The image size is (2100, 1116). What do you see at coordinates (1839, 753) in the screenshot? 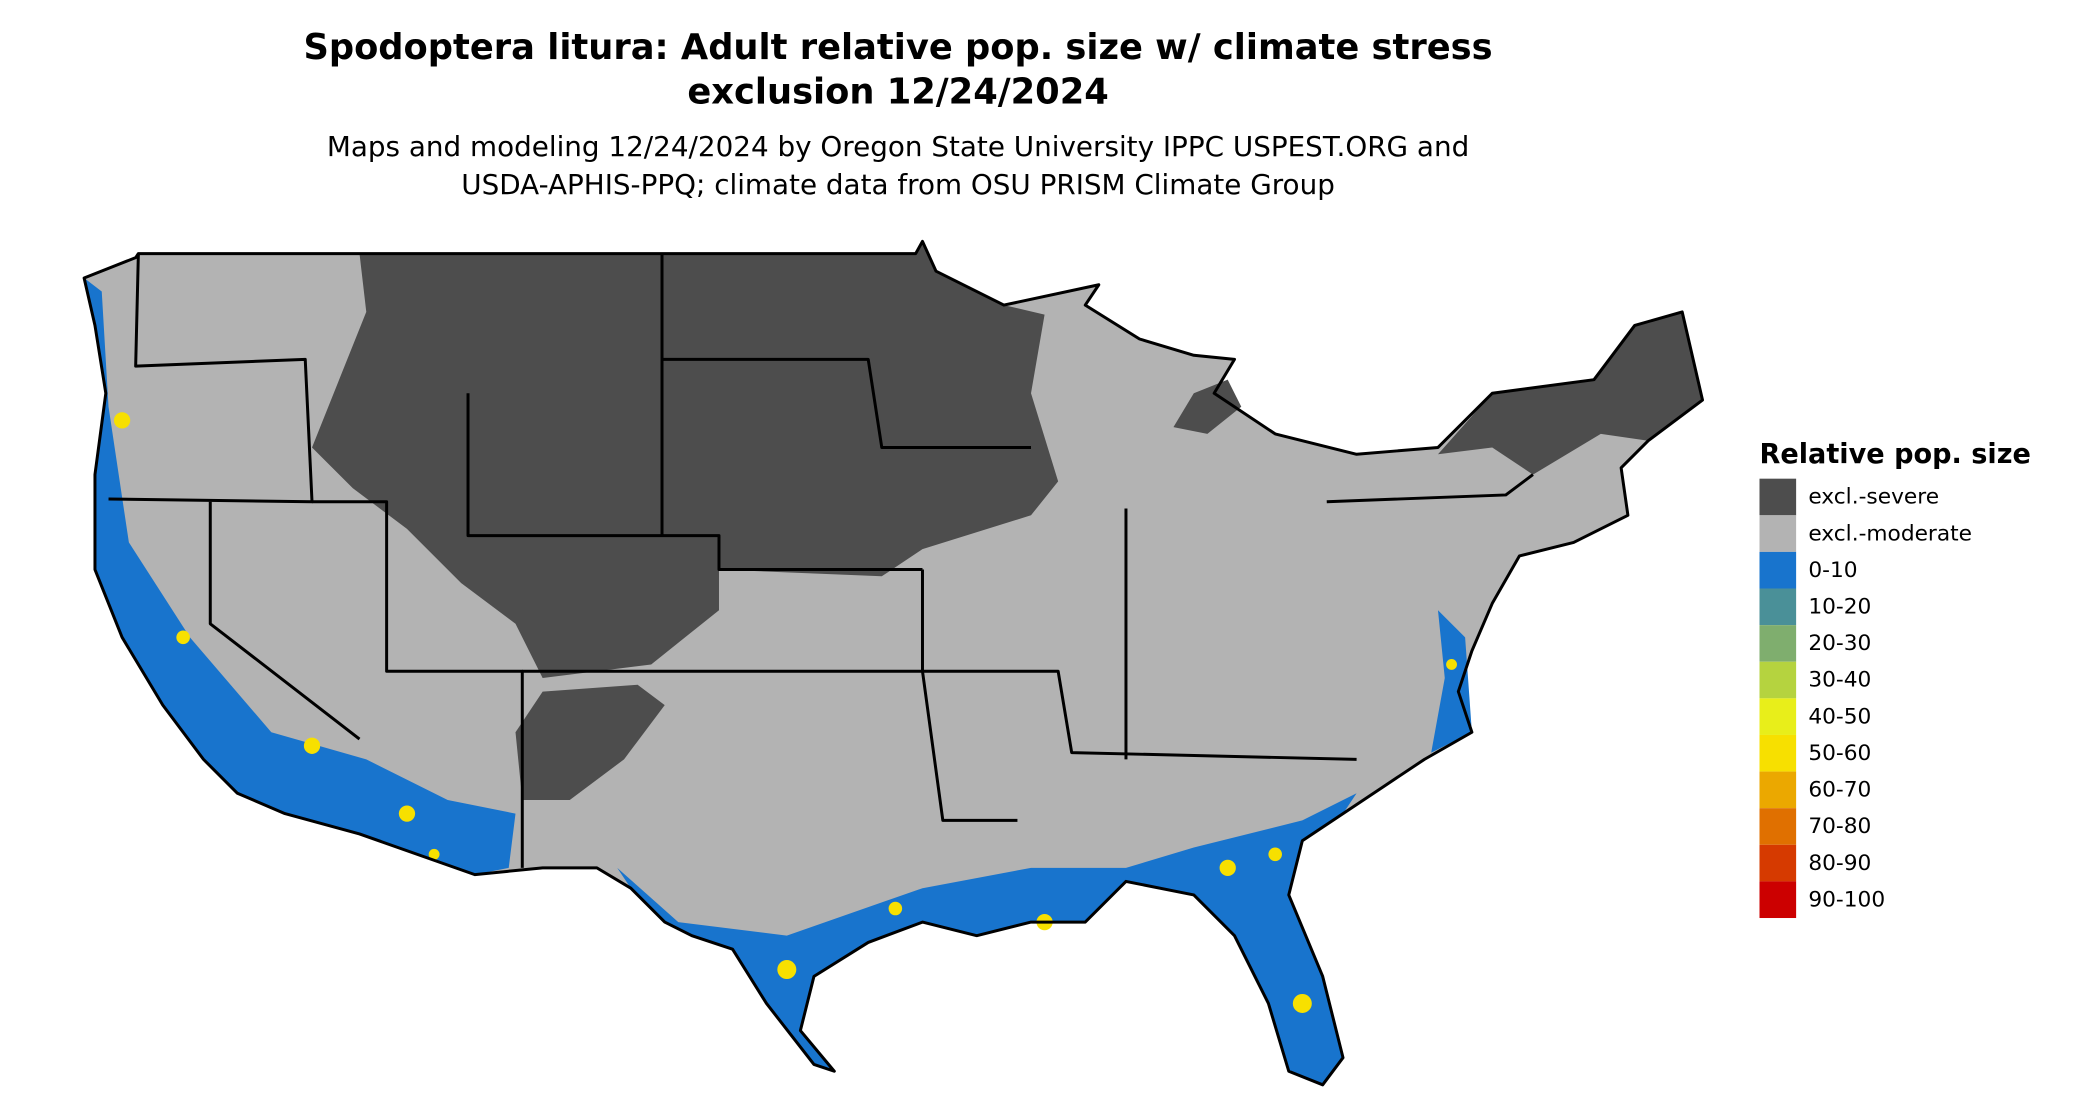
I see `legend-label: 50-60` at bounding box center [1839, 753].